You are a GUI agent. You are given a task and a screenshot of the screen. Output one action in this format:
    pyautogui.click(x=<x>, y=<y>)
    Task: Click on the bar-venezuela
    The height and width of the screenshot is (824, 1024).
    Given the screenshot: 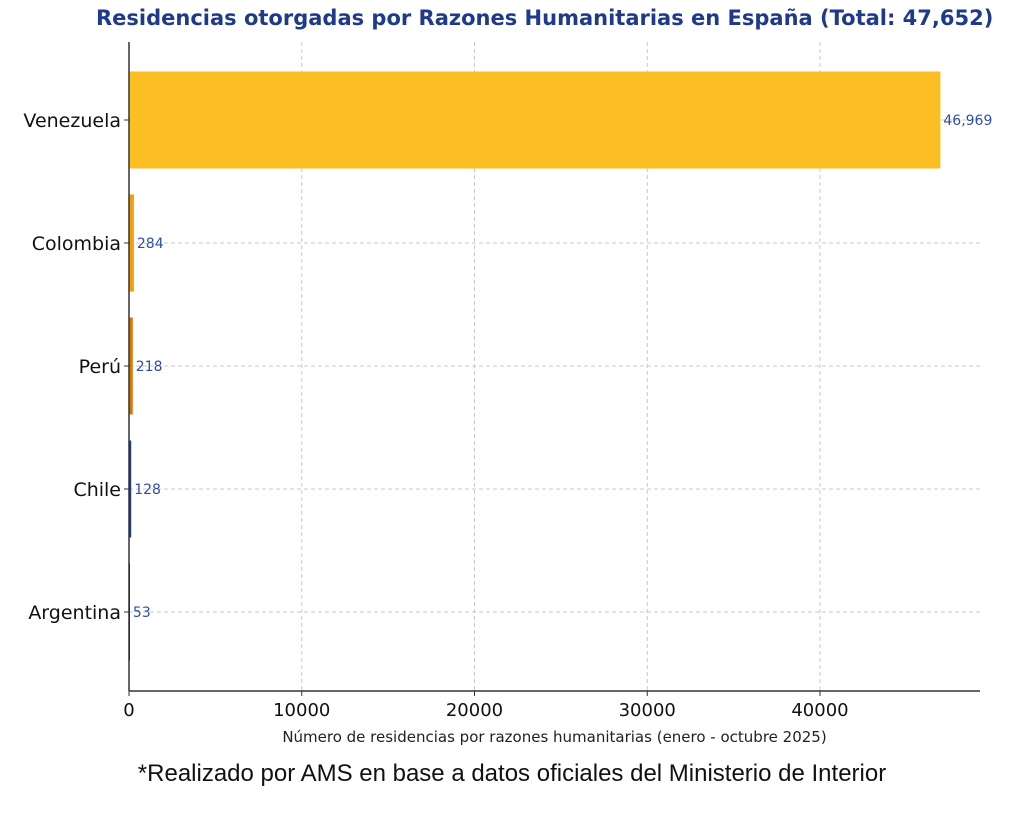 What is the action you would take?
    pyautogui.click(x=535, y=120)
    